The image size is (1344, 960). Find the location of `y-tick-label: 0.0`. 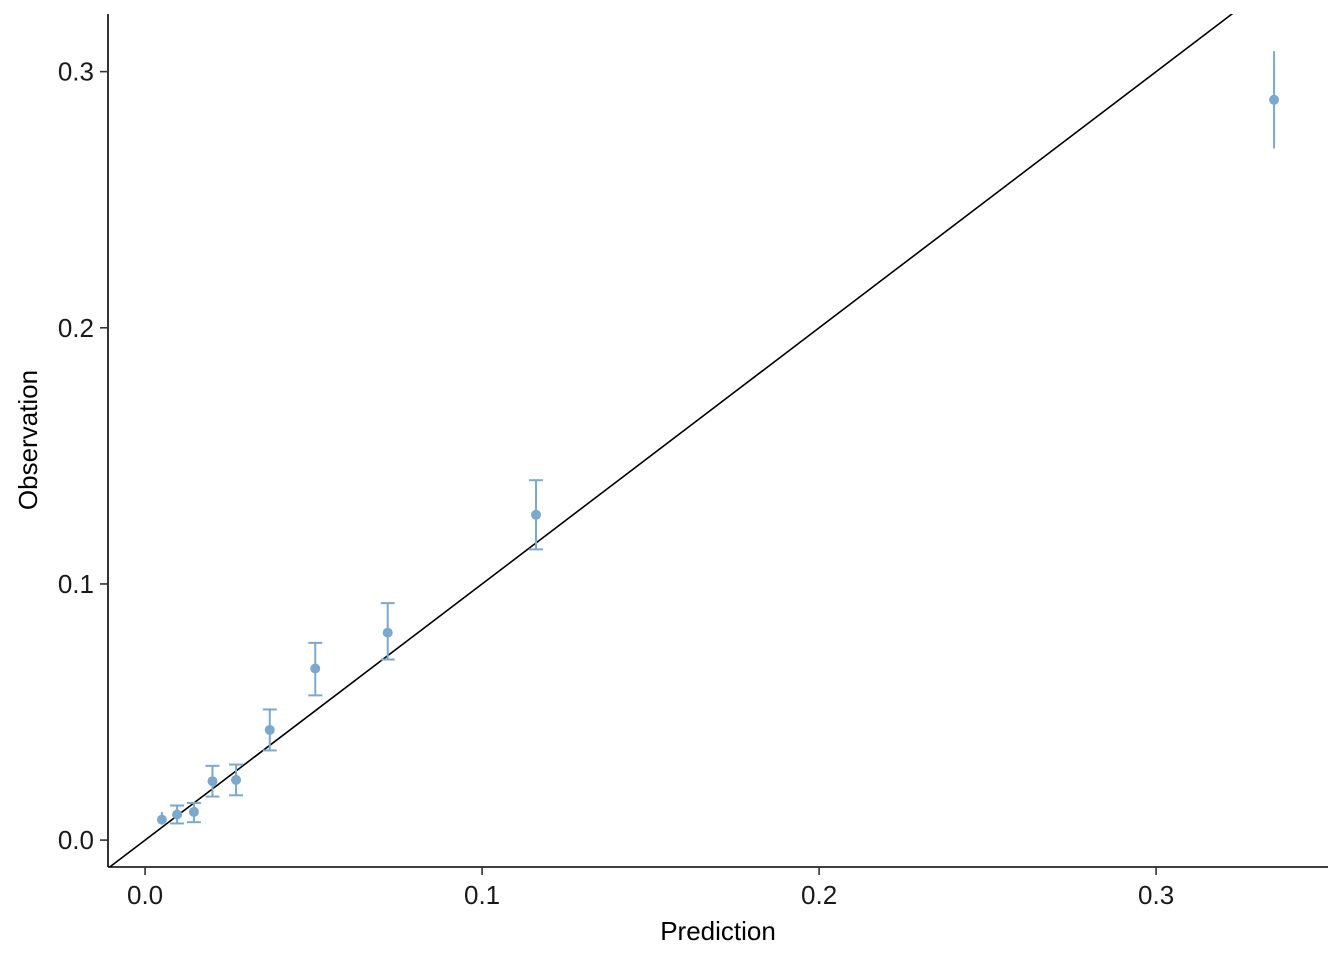

y-tick-label: 0.0 is located at coordinates (76, 840).